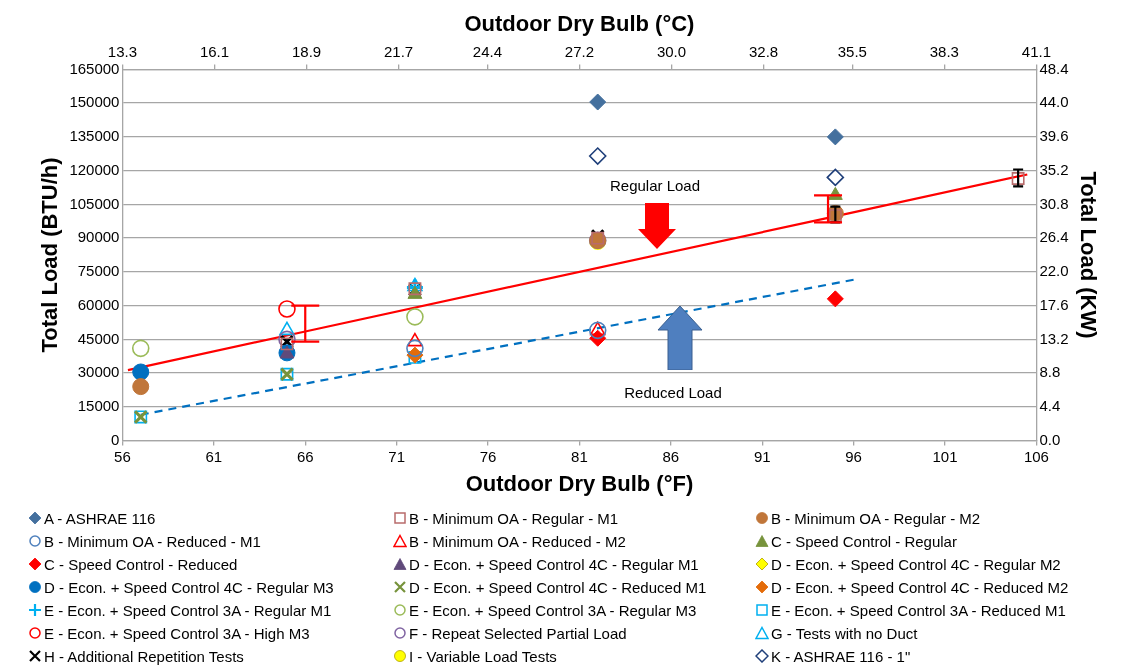  I want to click on x-tick-label: 91, so click(762, 456).